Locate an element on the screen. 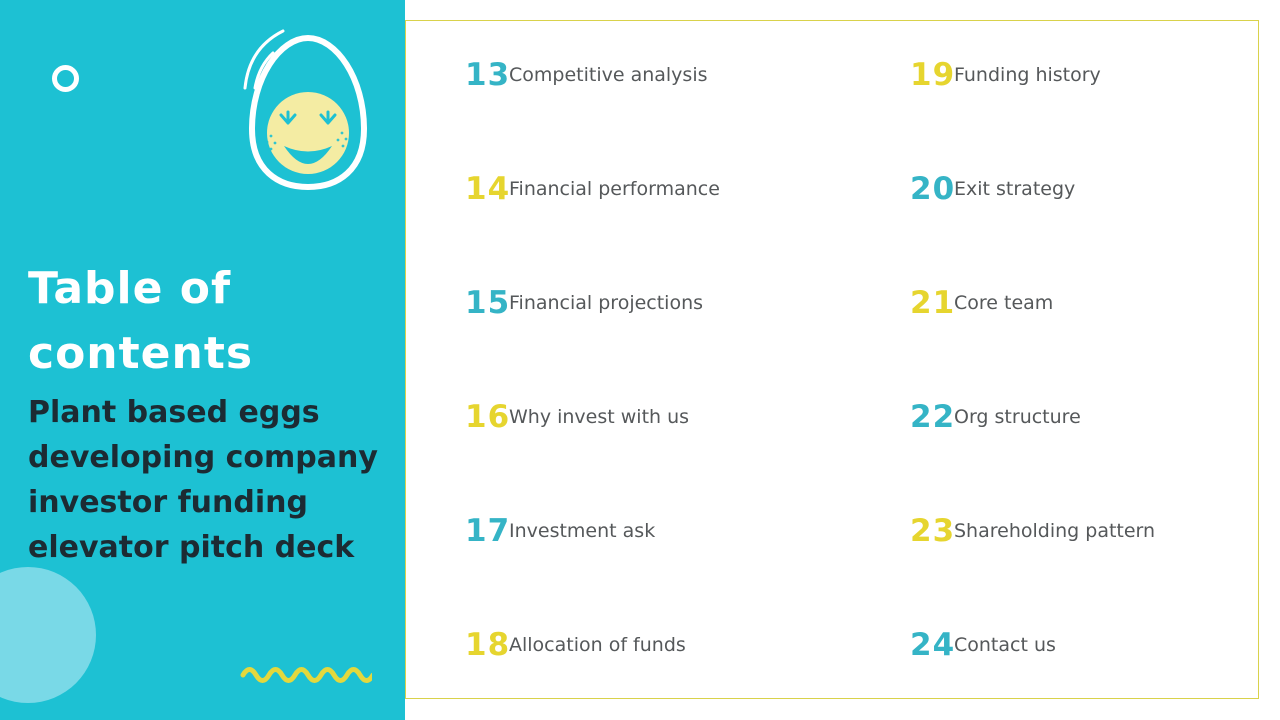 Image resolution: width=1280 pixels, height=720 pixels. toc-item-label: Financial projections is located at coordinates (606, 303).